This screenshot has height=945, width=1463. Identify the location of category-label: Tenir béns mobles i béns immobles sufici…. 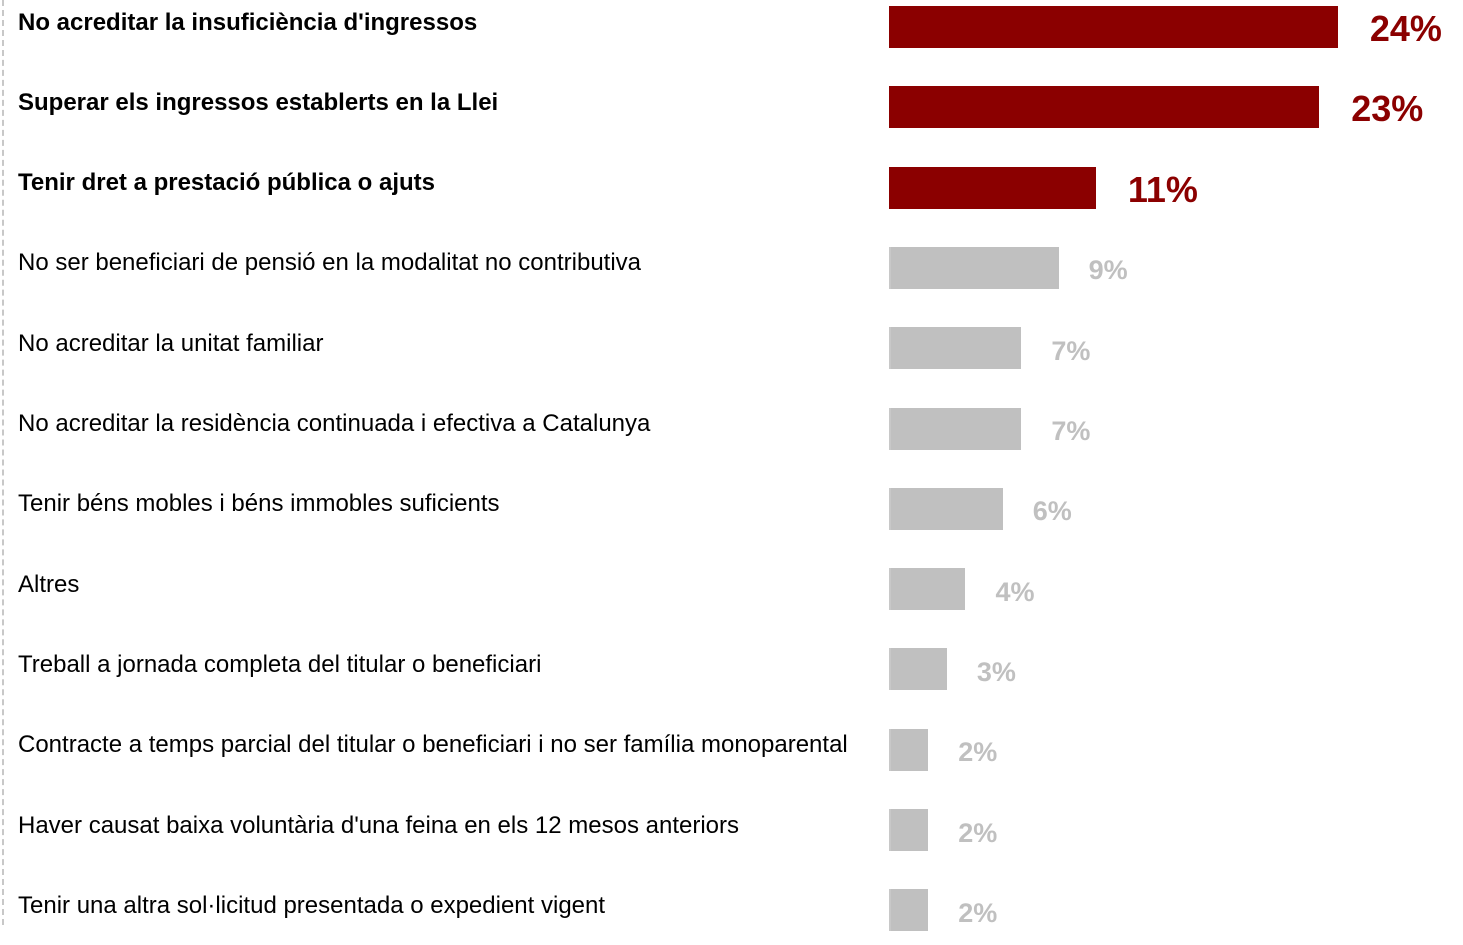
(259, 504).